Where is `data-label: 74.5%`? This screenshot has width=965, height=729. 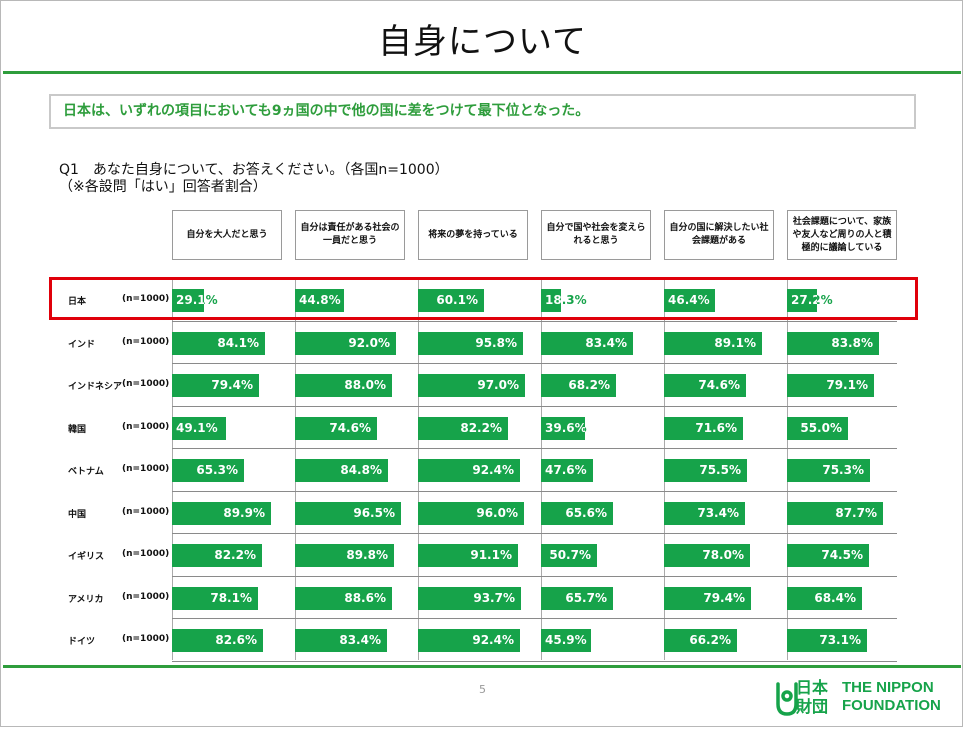 data-label: 74.5% is located at coordinates (842, 555).